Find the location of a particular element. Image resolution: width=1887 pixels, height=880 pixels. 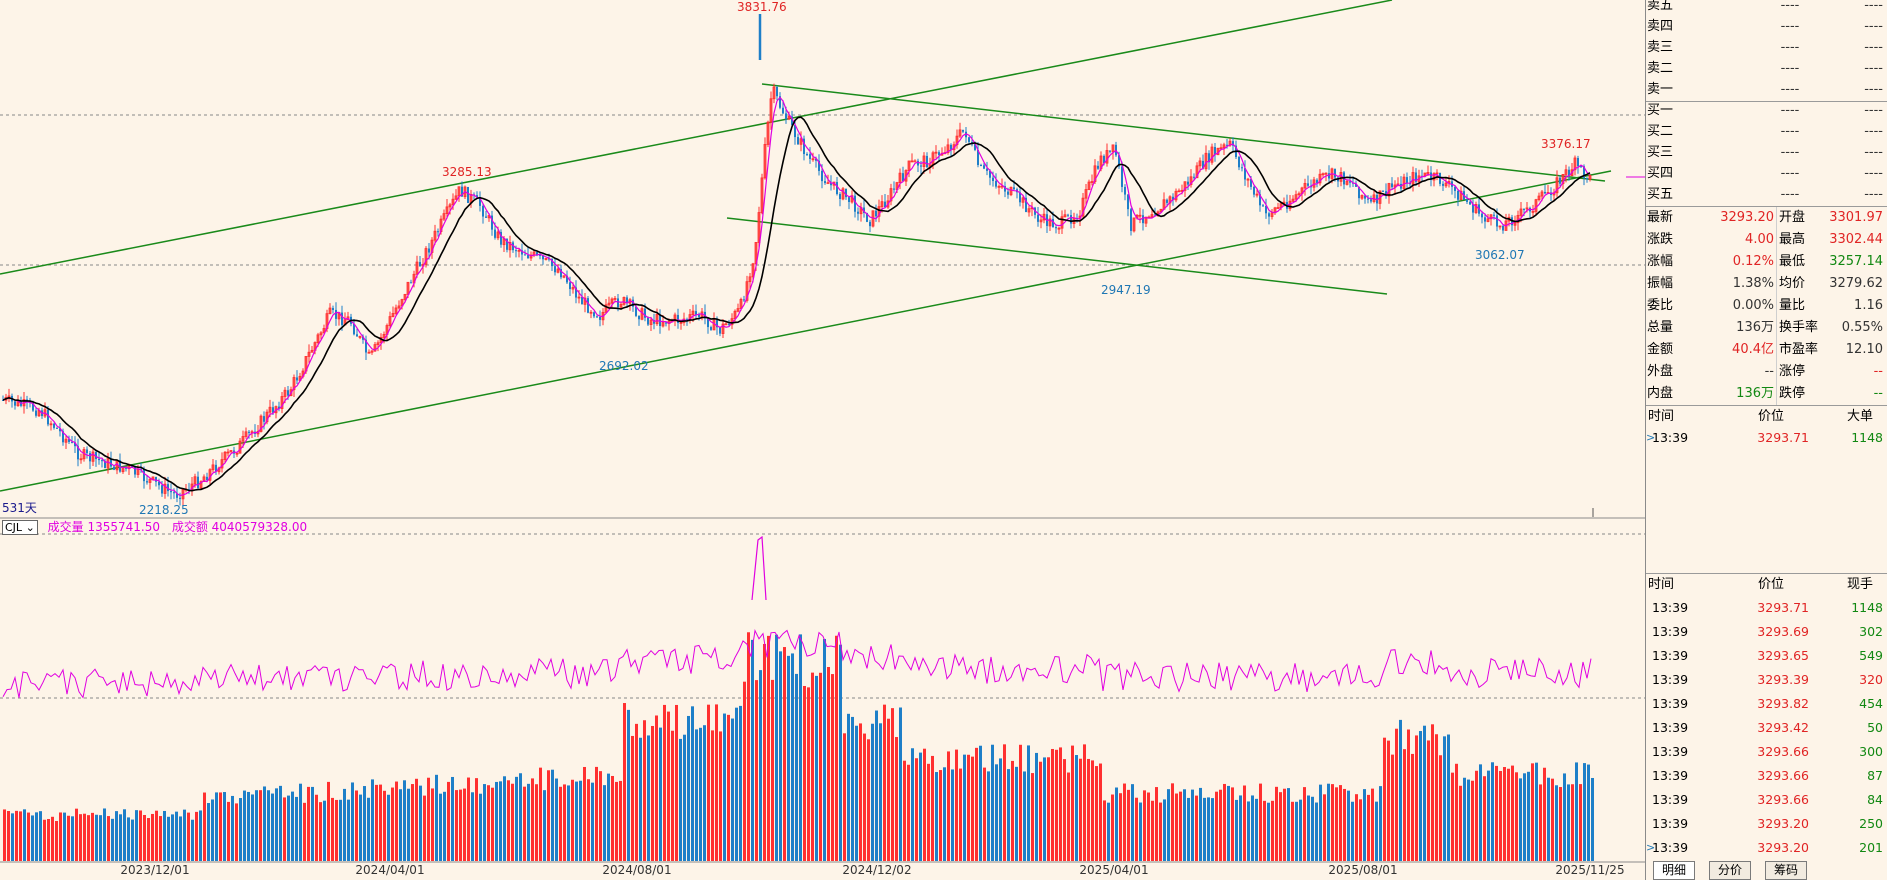

bigorder-row: >13:39 3293.71 1148 is located at coordinates (1766, 438).